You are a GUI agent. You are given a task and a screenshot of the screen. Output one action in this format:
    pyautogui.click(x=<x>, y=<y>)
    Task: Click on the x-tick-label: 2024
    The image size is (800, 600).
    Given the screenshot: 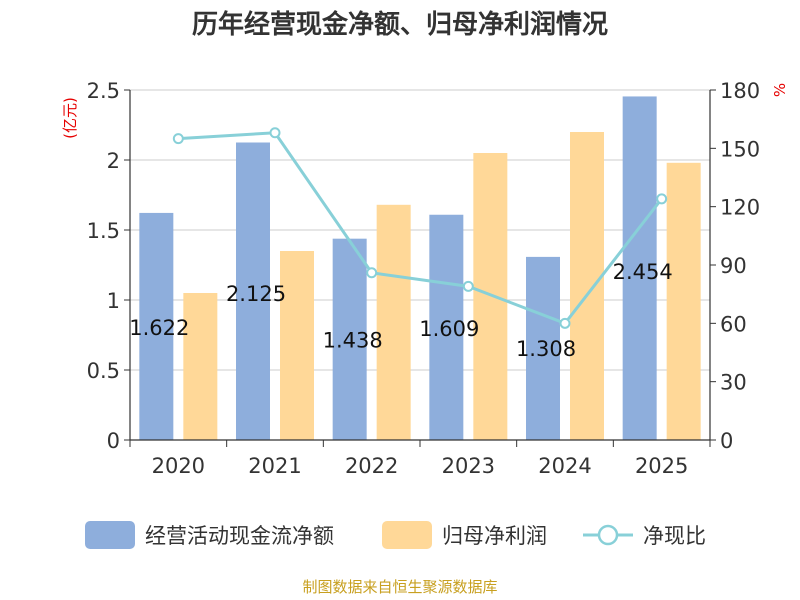 What is the action you would take?
    pyautogui.click(x=564, y=466)
    